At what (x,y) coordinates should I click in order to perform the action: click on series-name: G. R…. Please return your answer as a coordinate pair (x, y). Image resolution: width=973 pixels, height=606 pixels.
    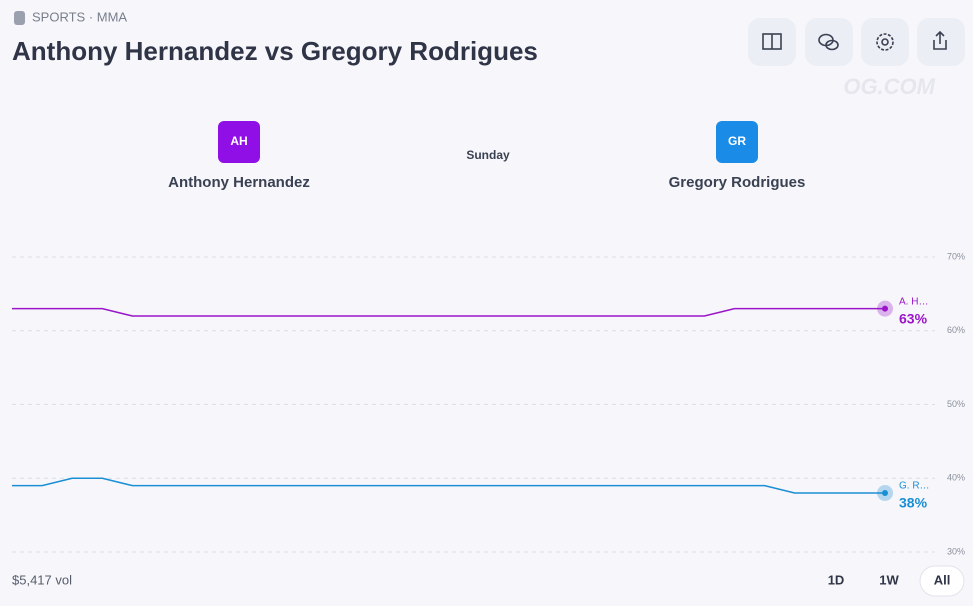
    Looking at the image, I should click on (914, 486).